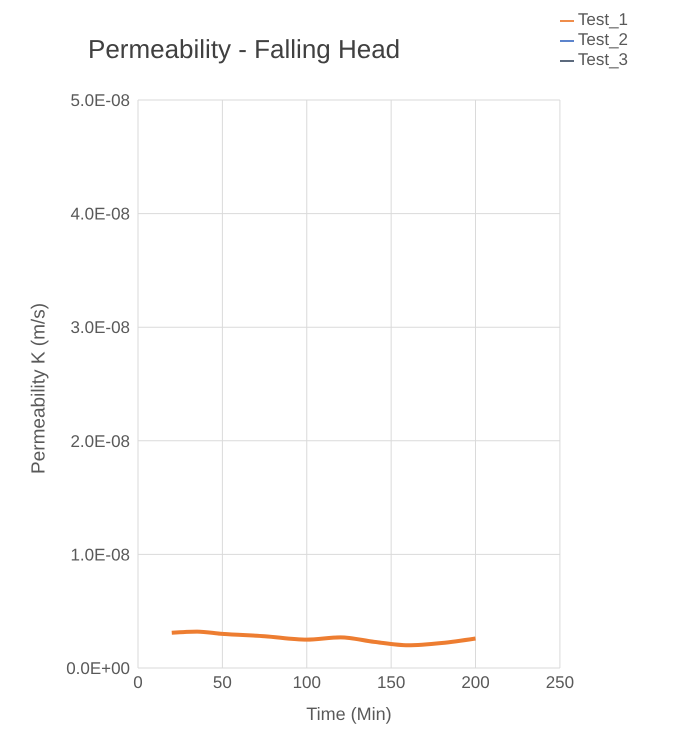 Image resolution: width=685 pixels, height=756 pixels. I want to click on y-tick-label: 3.0E-08, so click(100, 328).